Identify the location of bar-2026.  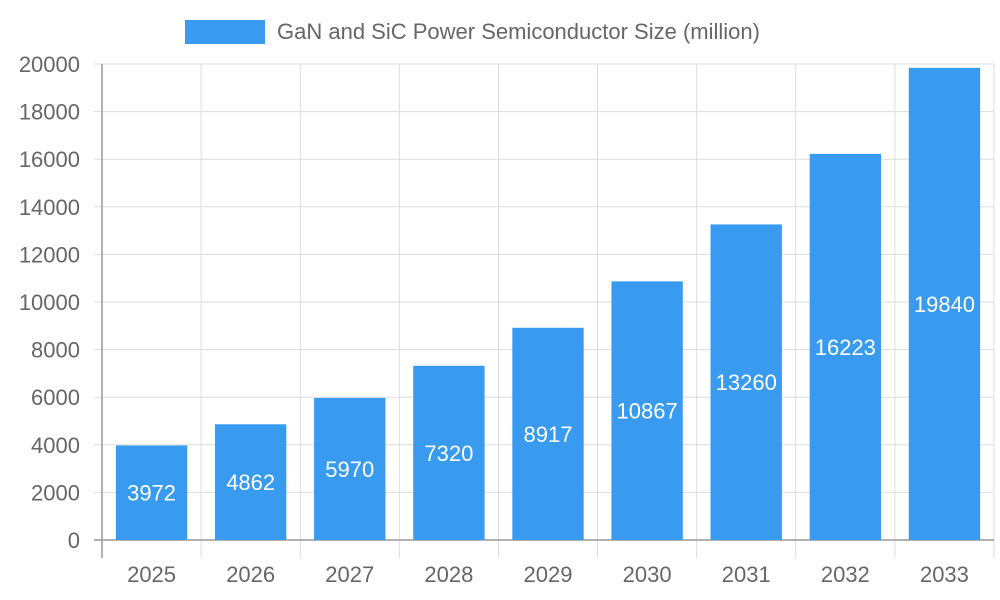
(250, 482).